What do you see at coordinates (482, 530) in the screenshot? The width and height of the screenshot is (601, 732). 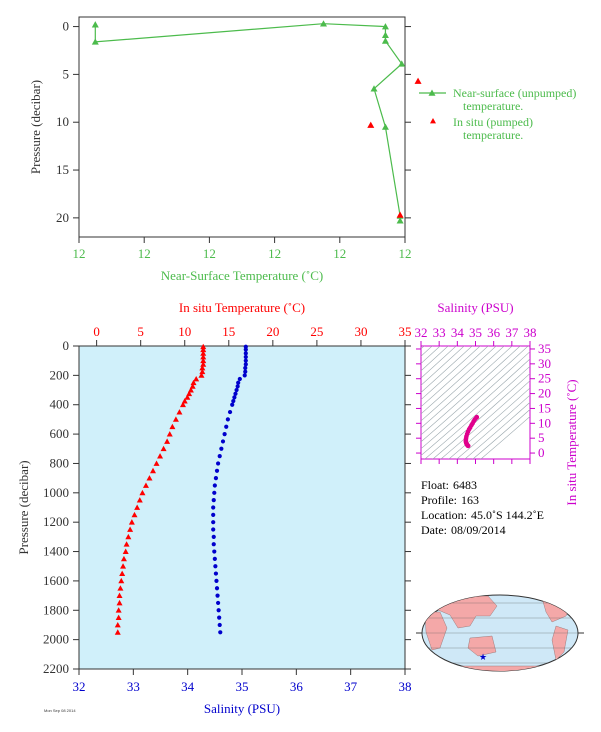 I see `date-row: Date: 08/09/2014` at bounding box center [482, 530].